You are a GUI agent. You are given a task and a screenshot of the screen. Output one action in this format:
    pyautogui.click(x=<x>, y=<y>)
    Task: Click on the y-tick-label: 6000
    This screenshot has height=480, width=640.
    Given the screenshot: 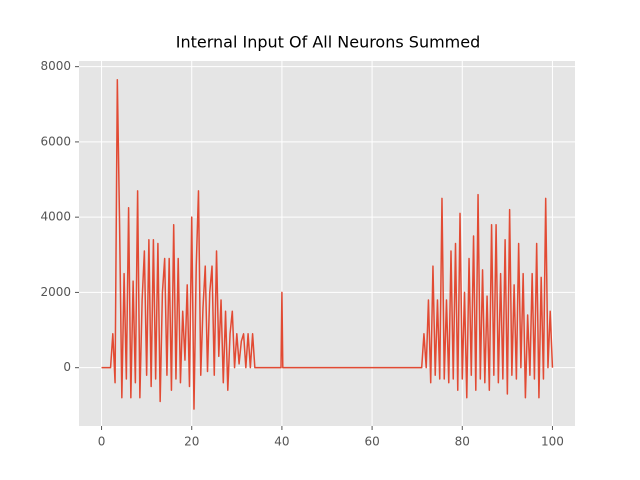 What is the action you would take?
    pyautogui.click(x=55, y=141)
    